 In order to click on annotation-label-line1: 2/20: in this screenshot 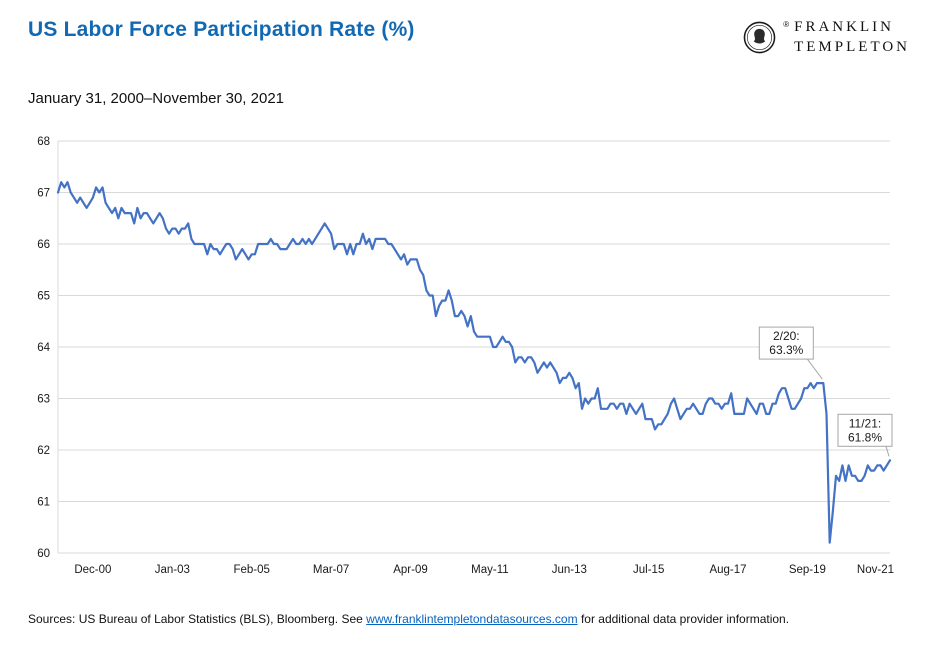, I will do `click(786, 336)`.